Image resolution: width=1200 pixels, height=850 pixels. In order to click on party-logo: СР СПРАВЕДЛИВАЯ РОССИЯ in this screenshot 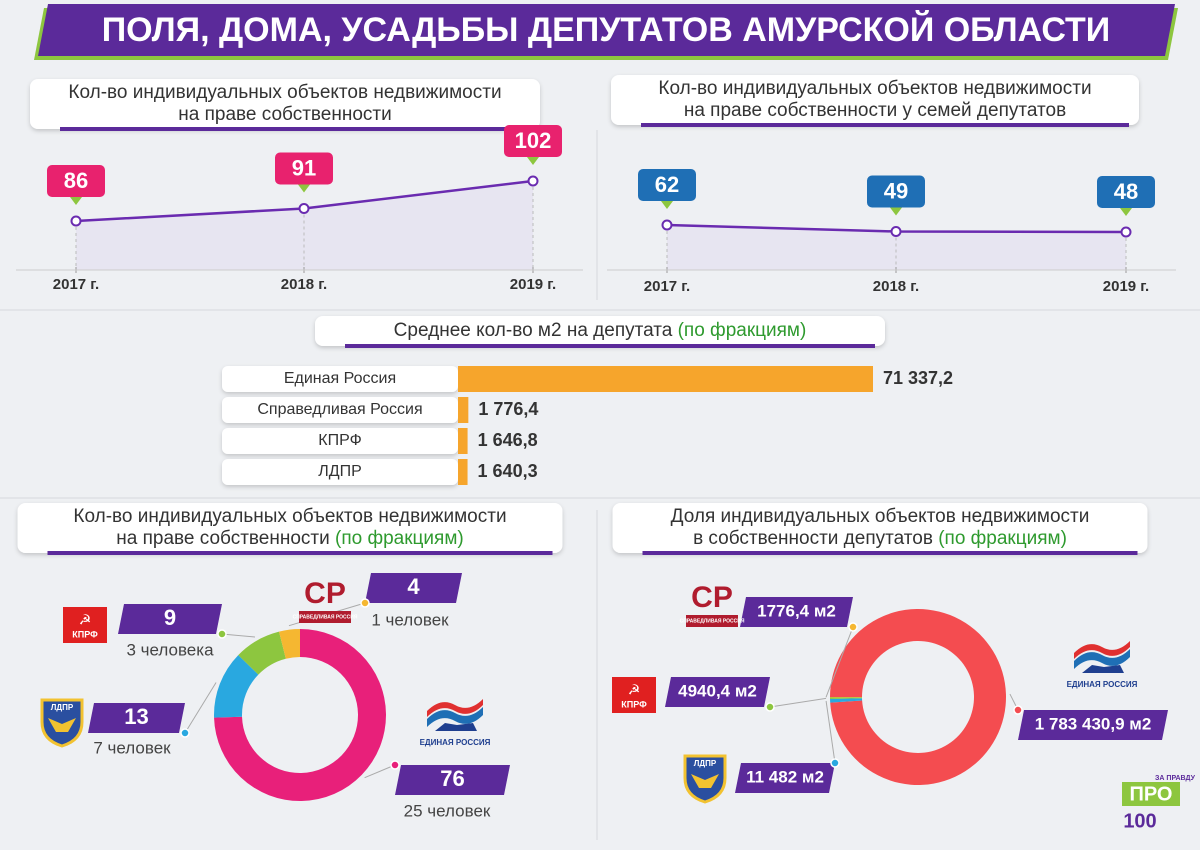, I will do `click(712, 604)`.